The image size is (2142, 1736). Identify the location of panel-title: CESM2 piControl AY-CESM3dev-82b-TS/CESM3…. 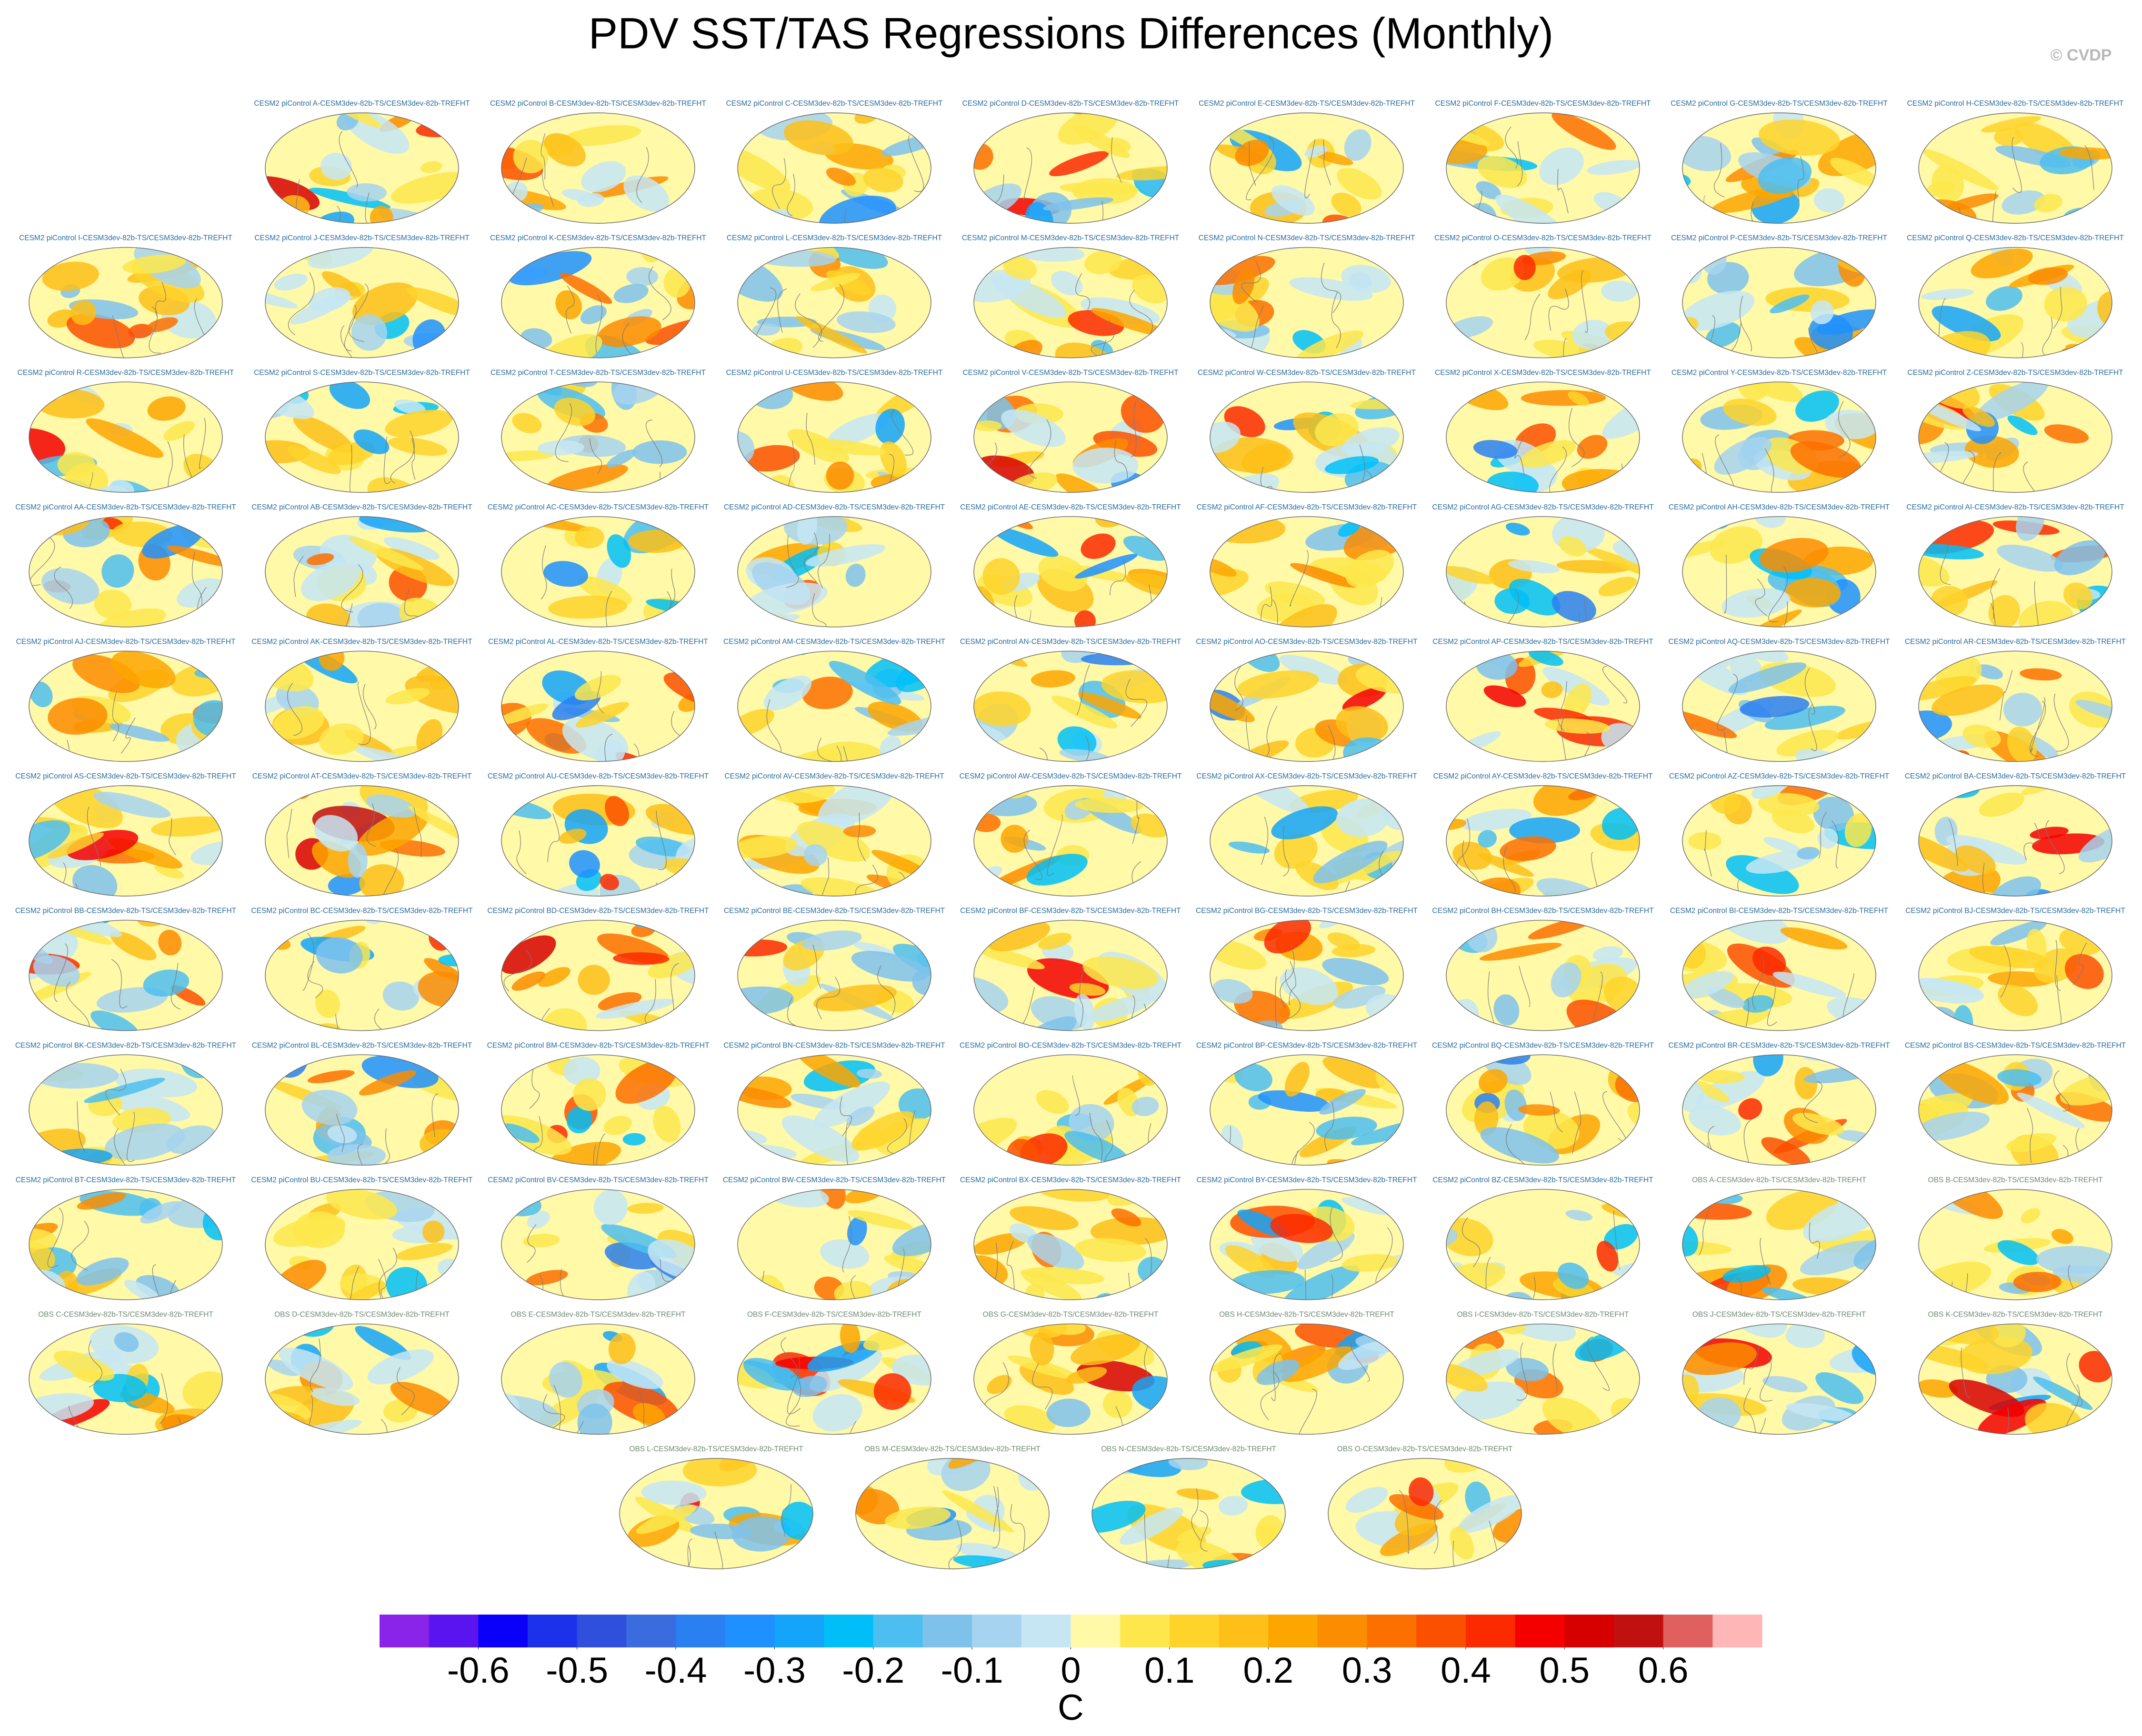
(1543, 776).